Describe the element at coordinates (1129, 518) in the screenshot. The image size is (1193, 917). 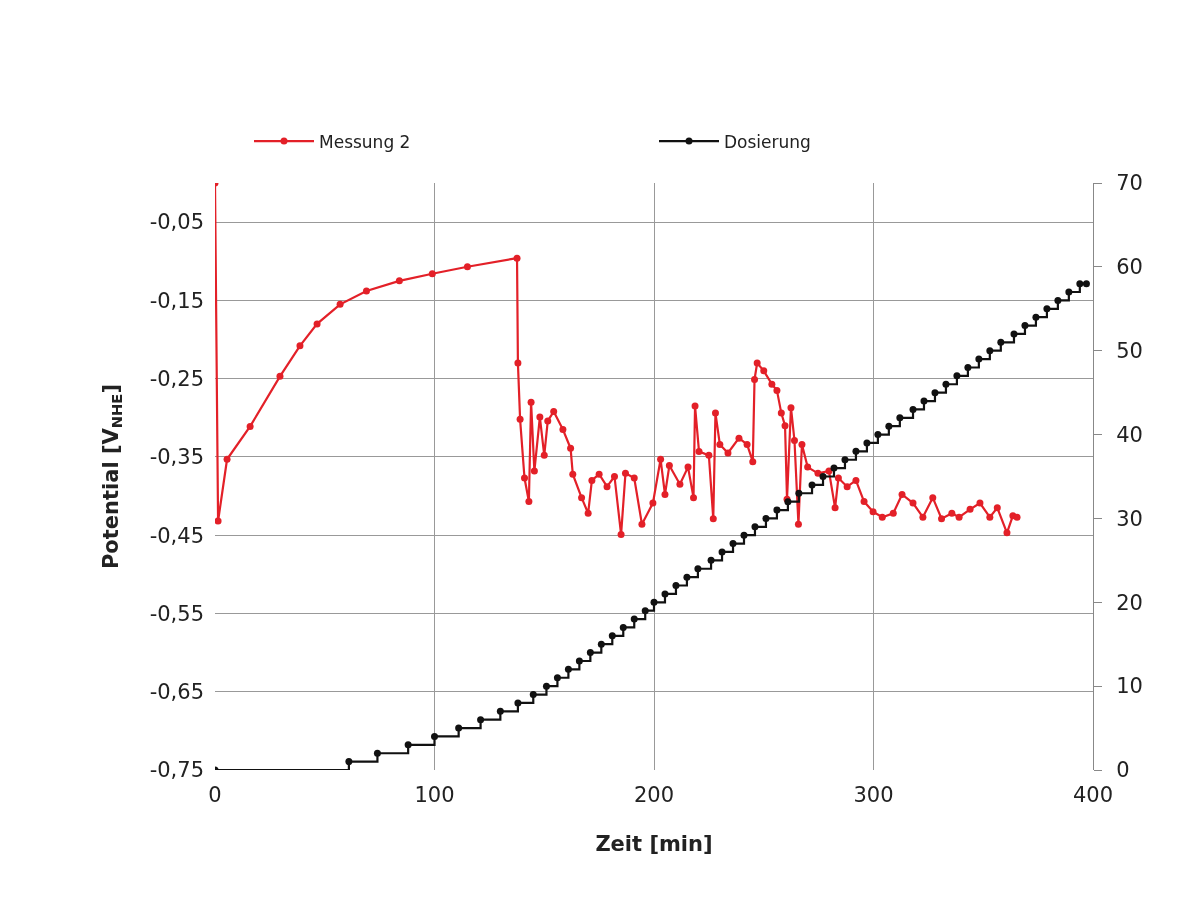
I see `y2-tick-label: 30` at that location.